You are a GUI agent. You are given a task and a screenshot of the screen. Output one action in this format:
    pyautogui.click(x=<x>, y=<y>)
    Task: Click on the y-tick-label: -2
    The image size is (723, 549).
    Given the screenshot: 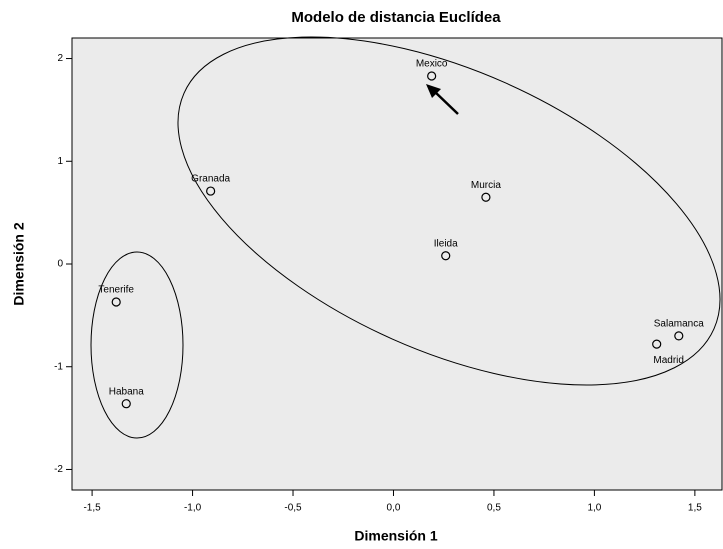 What is the action you would take?
    pyautogui.click(x=58, y=469)
    